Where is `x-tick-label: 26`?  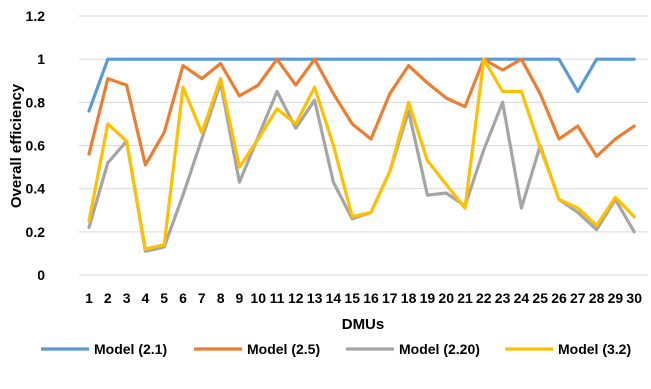 x-tick-label: 26 is located at coordinates (559, 298).